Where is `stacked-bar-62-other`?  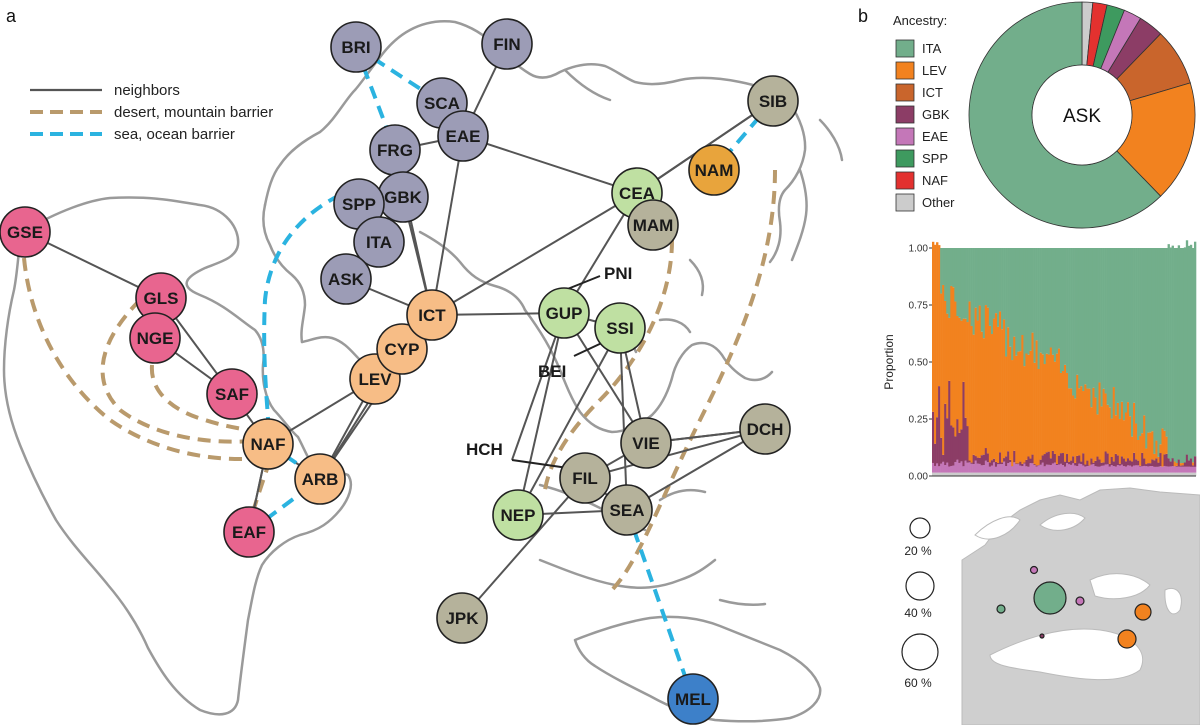
stacked-bar-62-other is located at coordinates (1059, 474).